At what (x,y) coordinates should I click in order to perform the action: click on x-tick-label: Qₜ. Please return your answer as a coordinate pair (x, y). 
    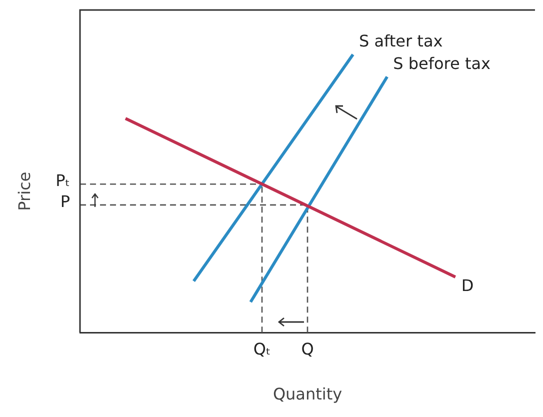
    Looking at the image, I should click on (262, 348).